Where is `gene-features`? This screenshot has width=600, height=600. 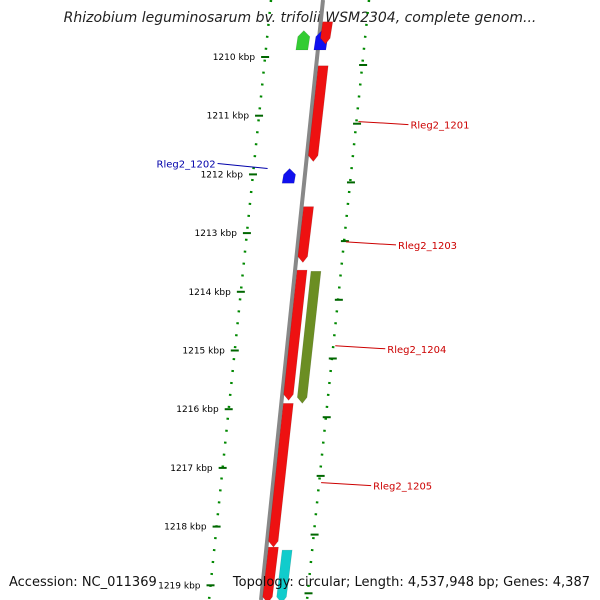
gene-features is located at coordinates (298, 310).